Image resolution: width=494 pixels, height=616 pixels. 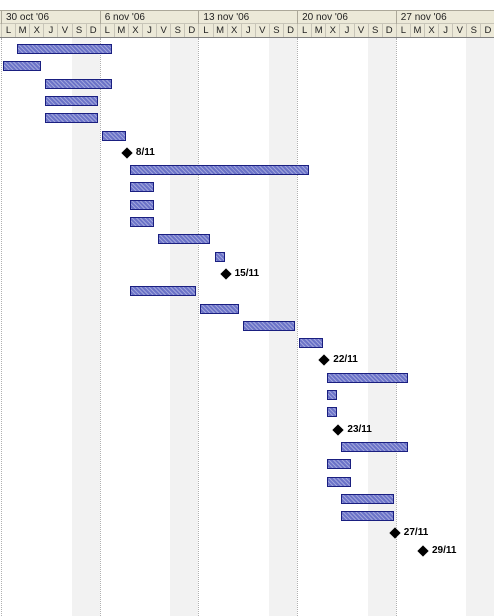 I want to click on week-header: 6 nov '06, so click(x=149, y=17).